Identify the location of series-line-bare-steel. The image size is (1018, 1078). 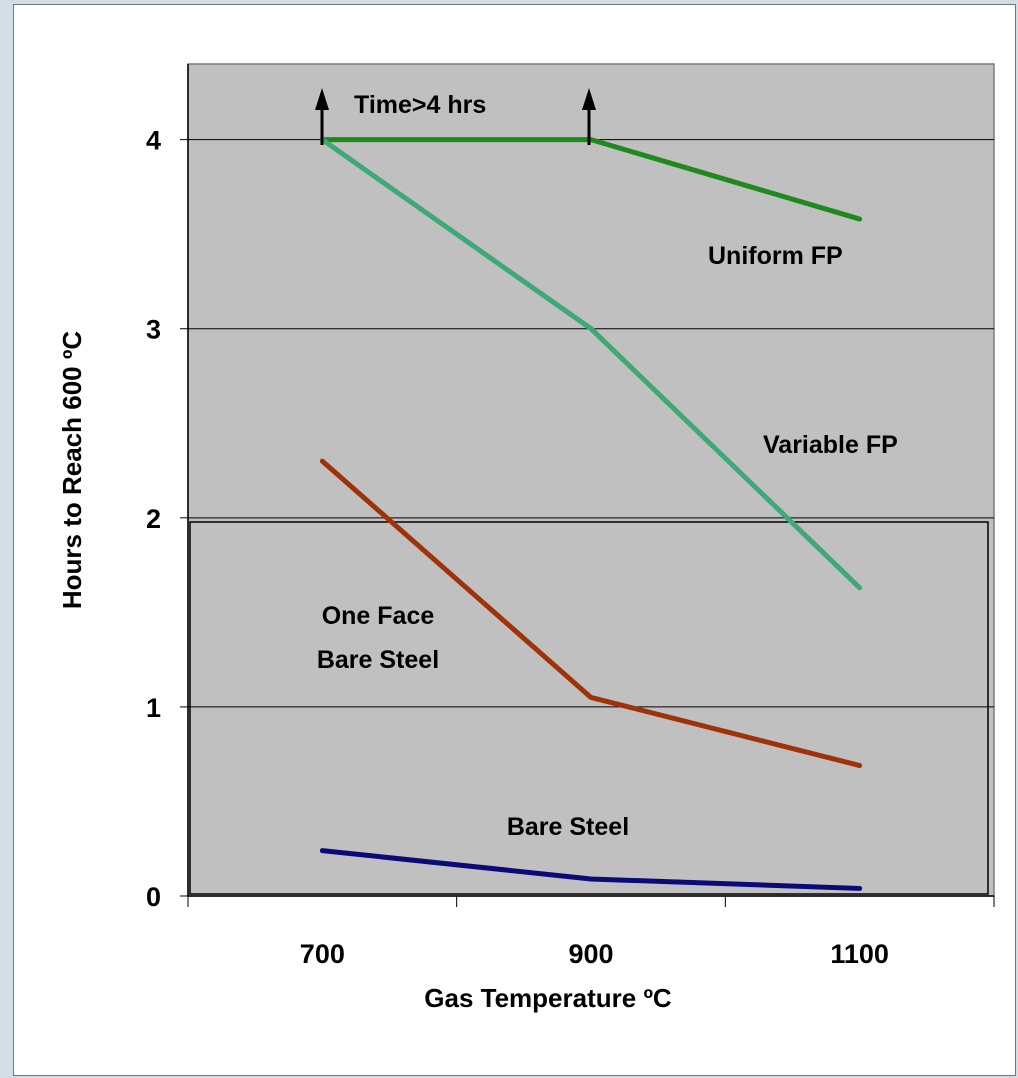
(591, 869).